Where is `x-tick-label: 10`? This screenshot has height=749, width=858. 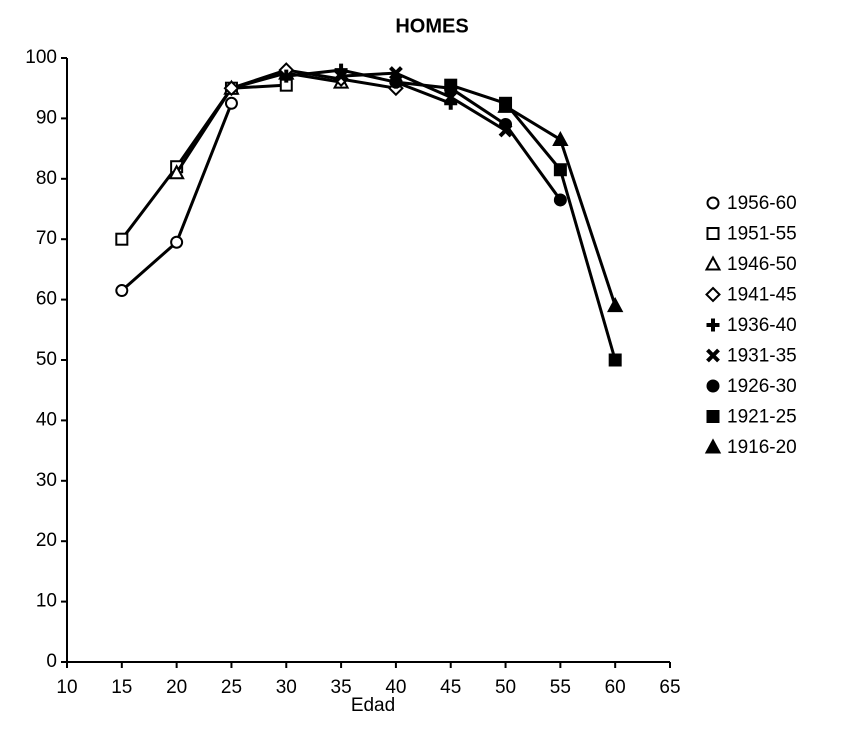 x-tick-label: 10 is located at coordinates (66, 687).